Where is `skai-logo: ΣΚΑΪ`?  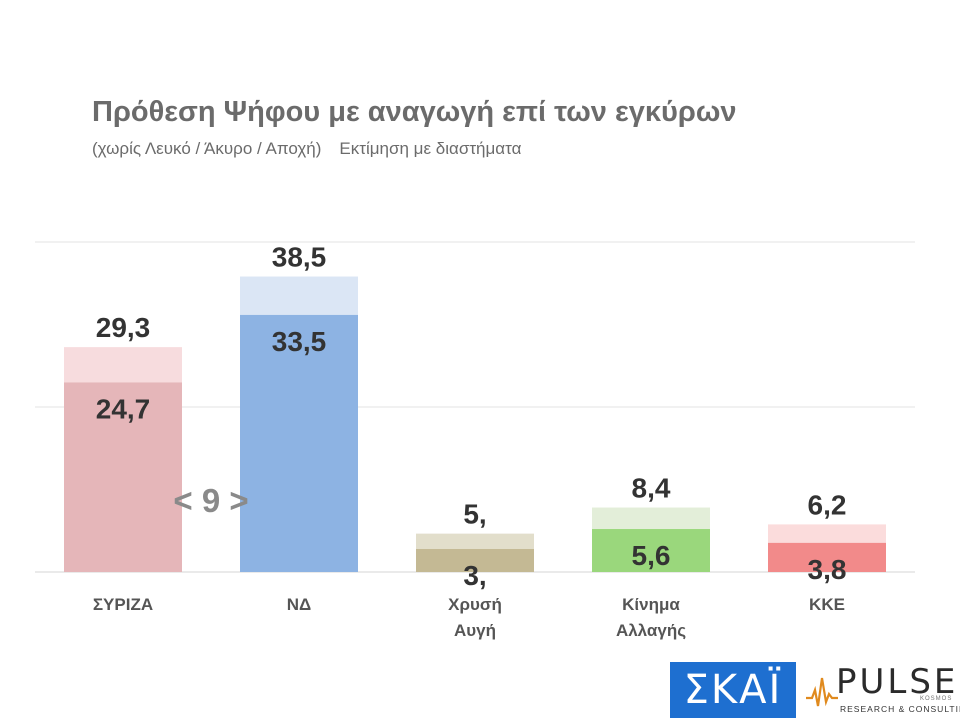 skai-logo: ΣΚΑΪ is located at coordinates (733, 690).